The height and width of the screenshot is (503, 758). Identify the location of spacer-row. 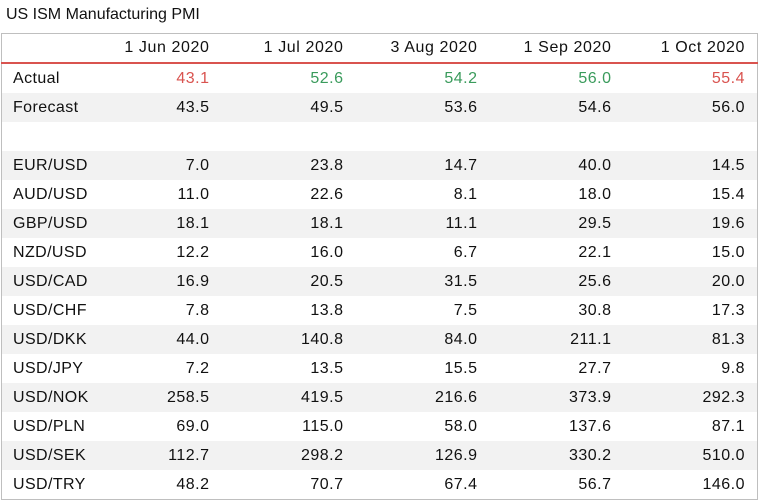
(379, 136).